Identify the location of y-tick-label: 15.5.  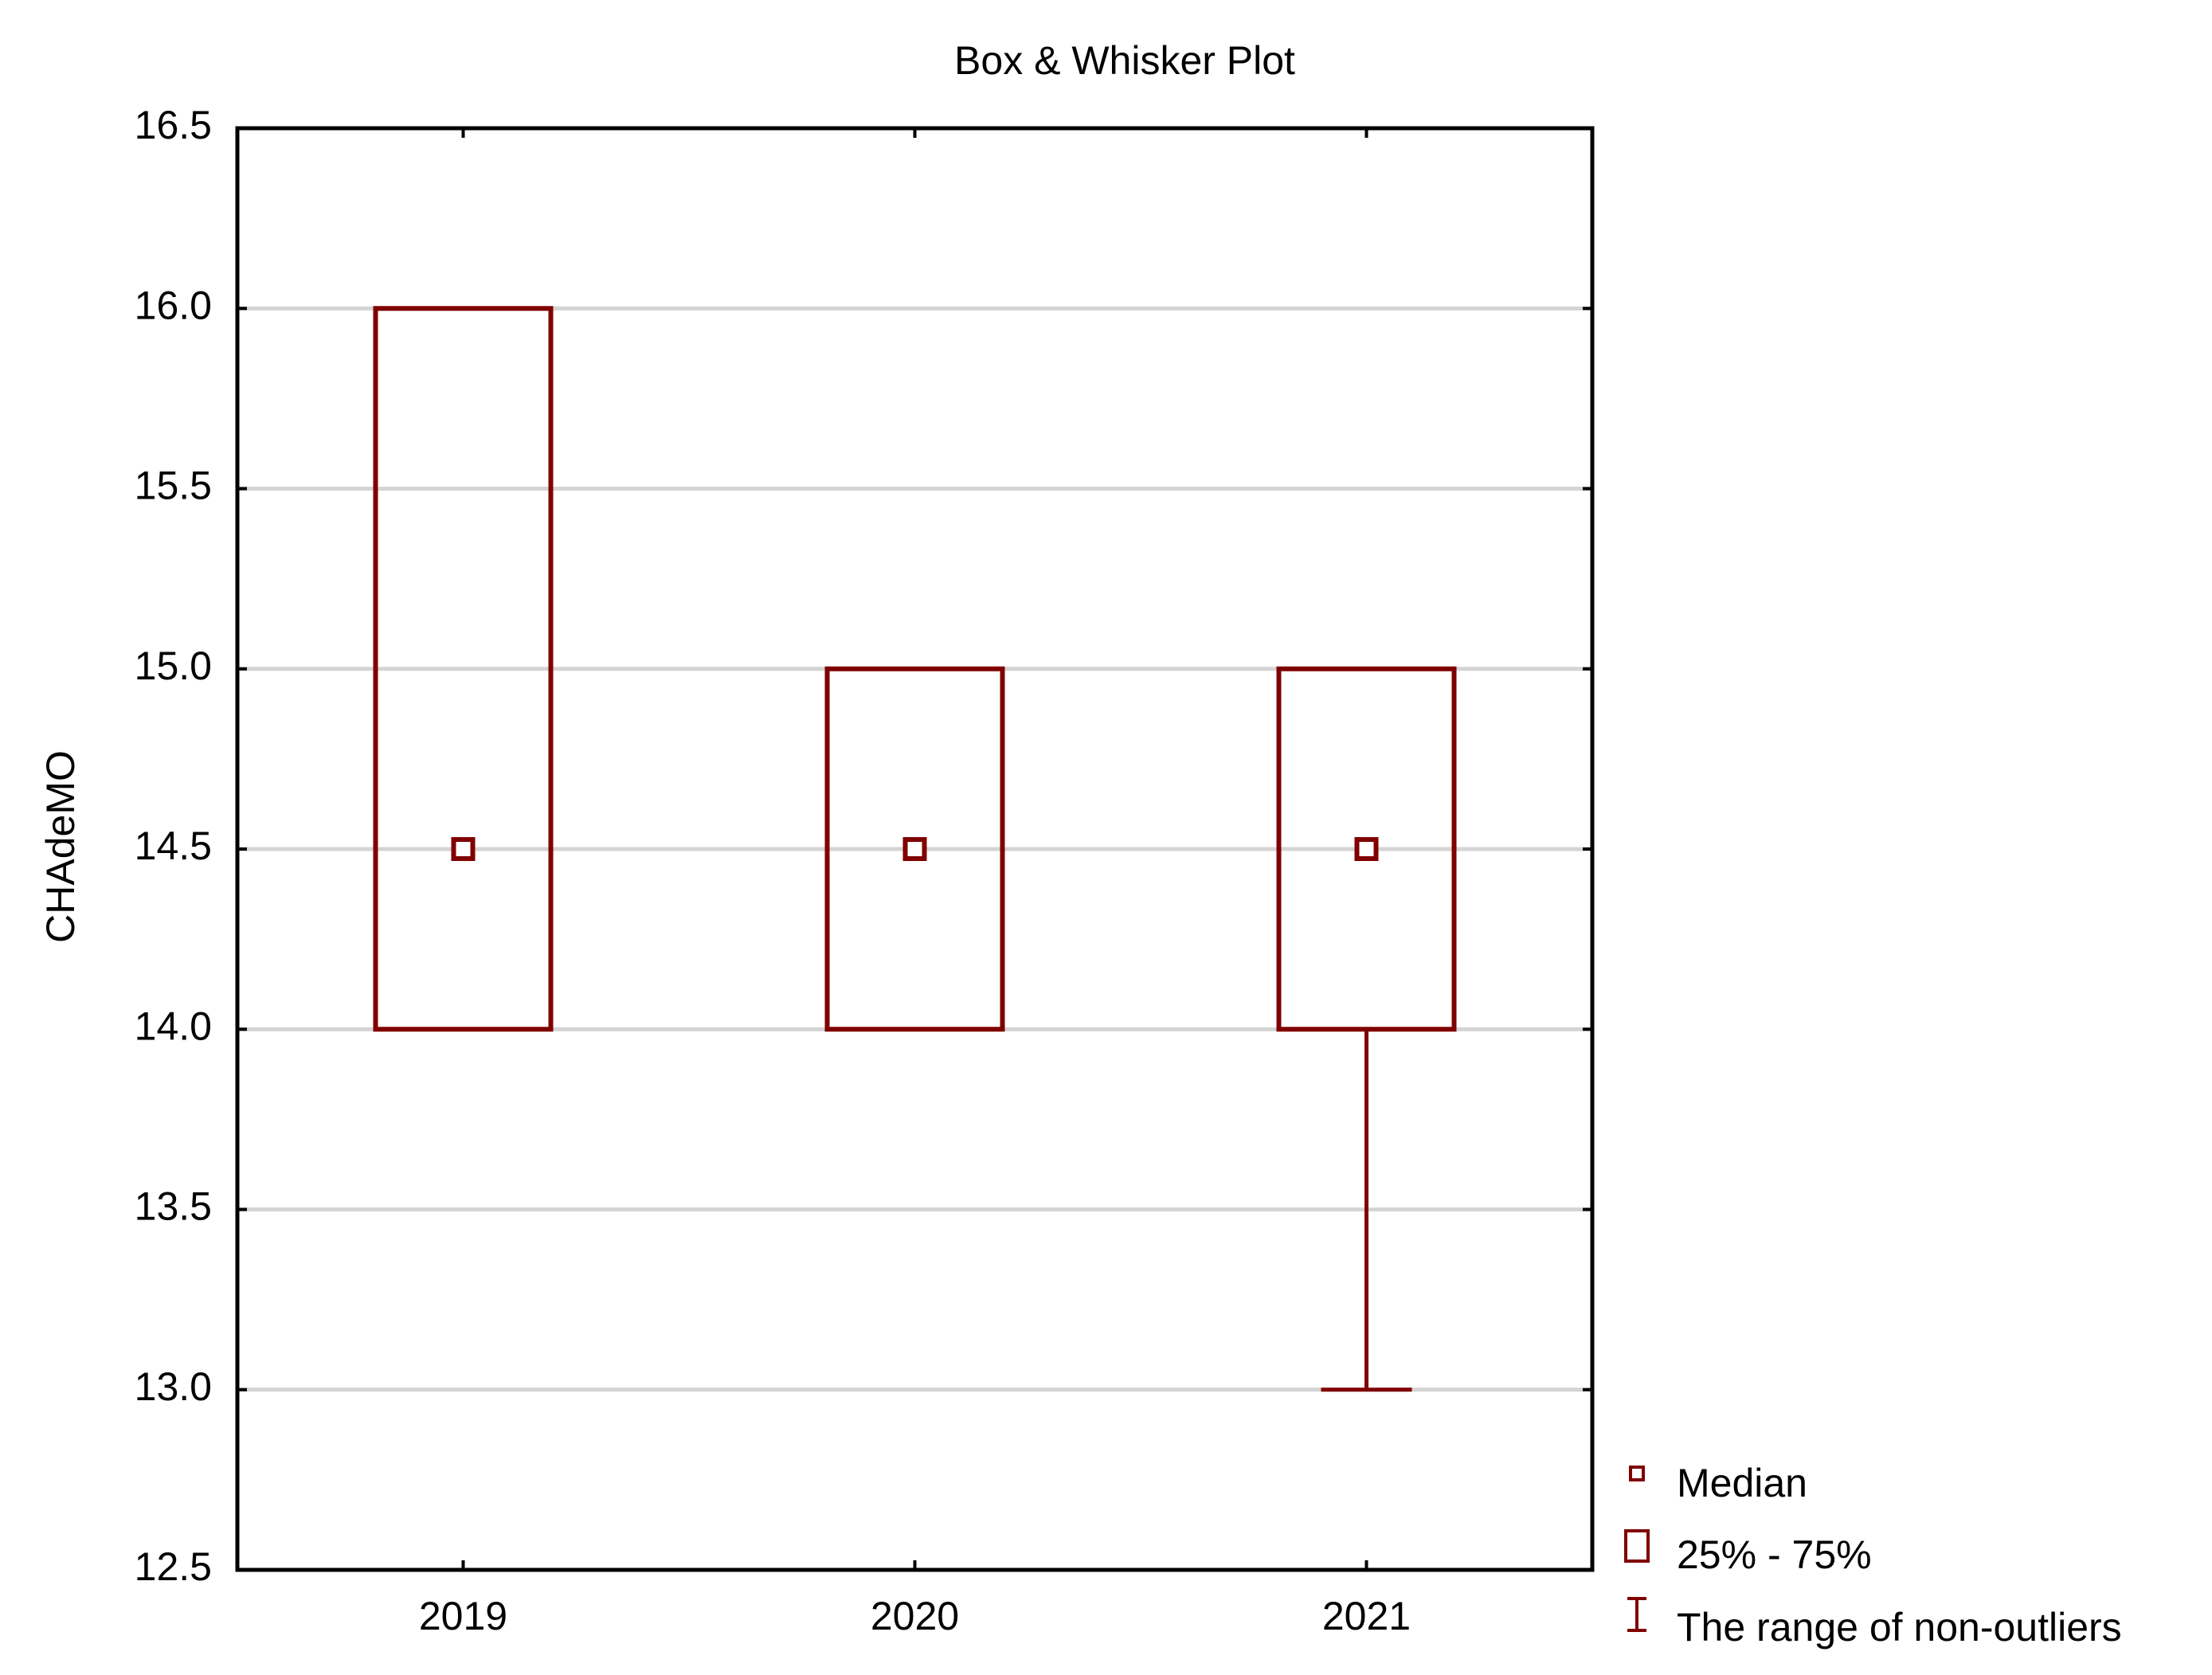
(173, 486).